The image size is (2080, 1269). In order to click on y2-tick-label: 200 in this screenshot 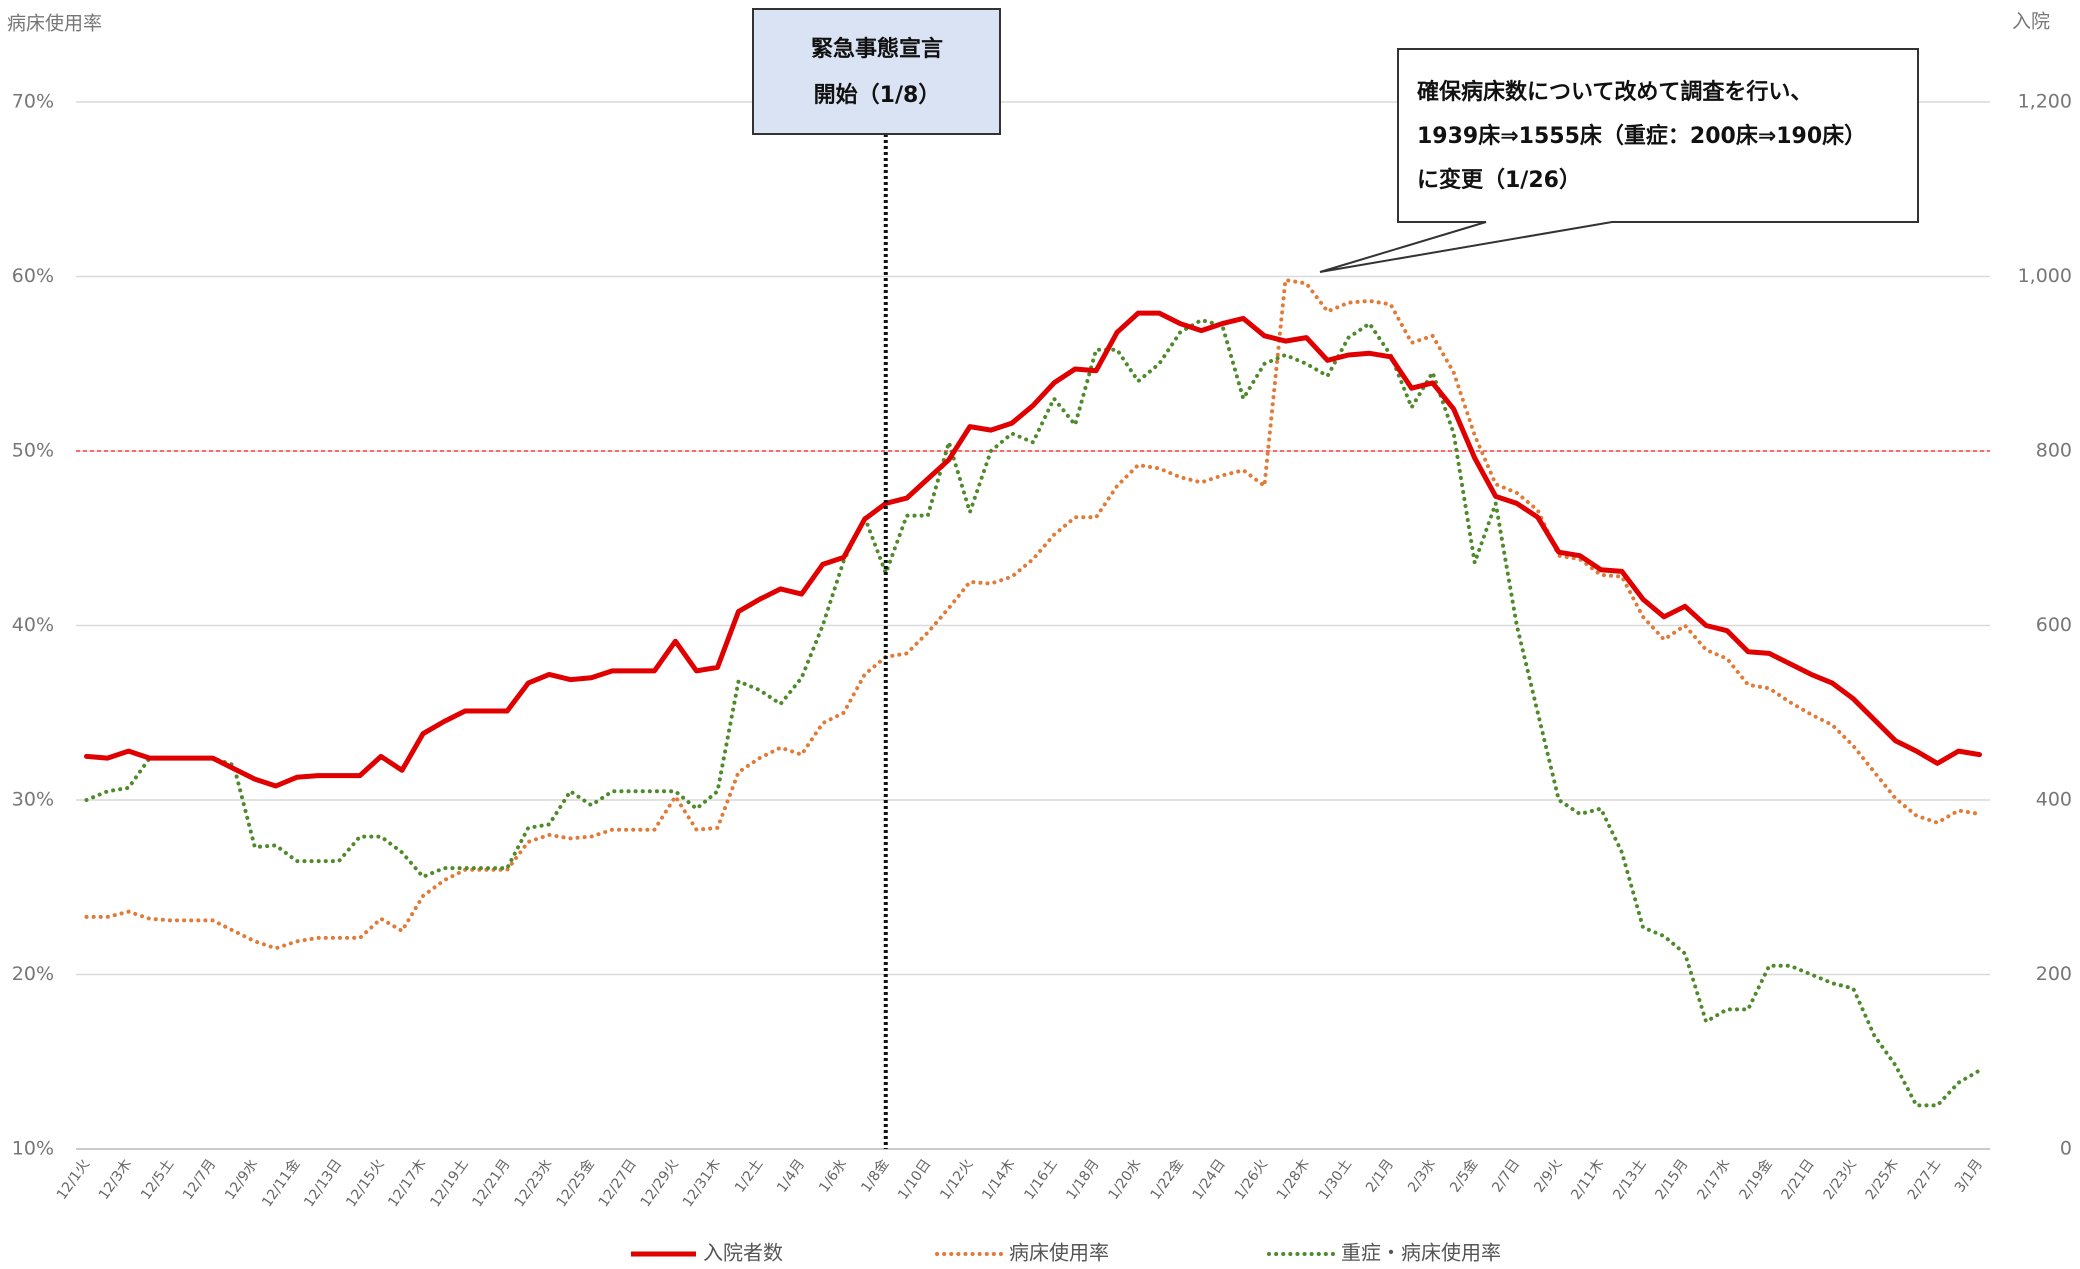, I will do `click(2054, 974)`.